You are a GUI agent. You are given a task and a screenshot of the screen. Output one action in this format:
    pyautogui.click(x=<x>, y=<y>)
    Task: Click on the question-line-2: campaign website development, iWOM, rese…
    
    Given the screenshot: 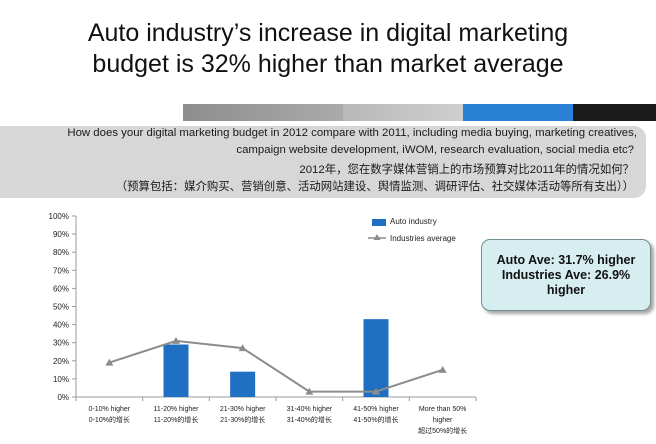 What is the action you would take?
    pyautogui.click(x=435, y=150)
    